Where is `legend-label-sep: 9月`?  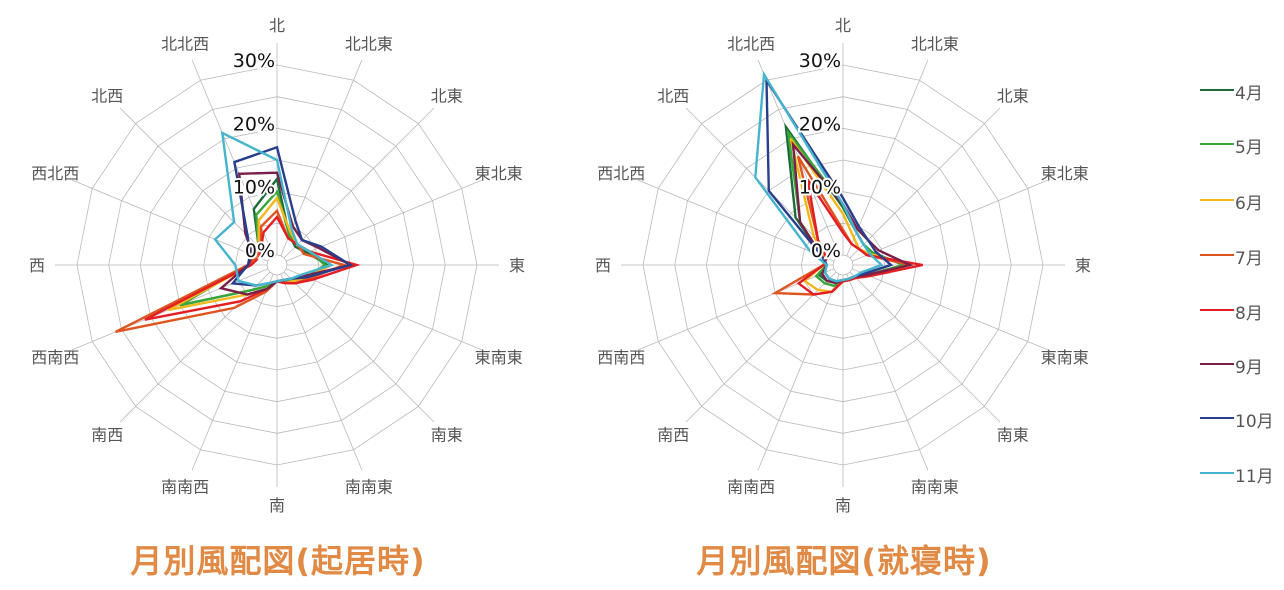
legend-label-sep: 9月 is located at coordinates (1249, 368).